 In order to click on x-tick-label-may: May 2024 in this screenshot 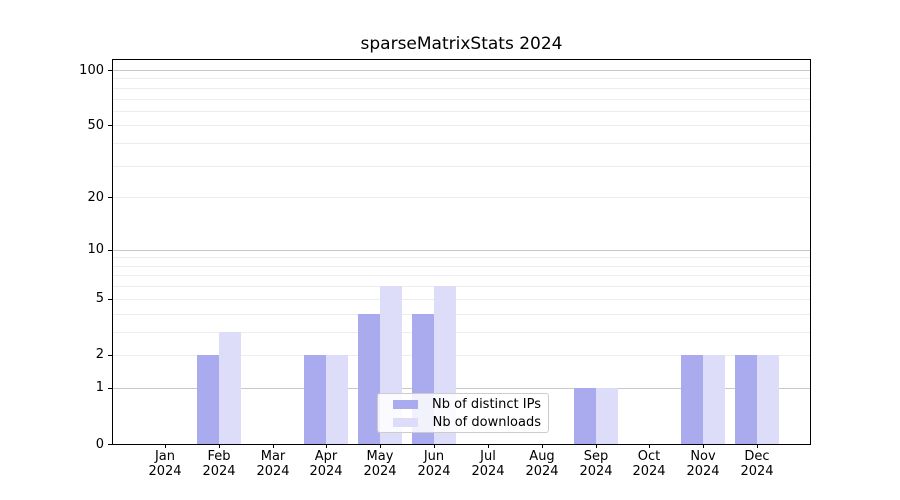, I will do `click(380, 464)`.